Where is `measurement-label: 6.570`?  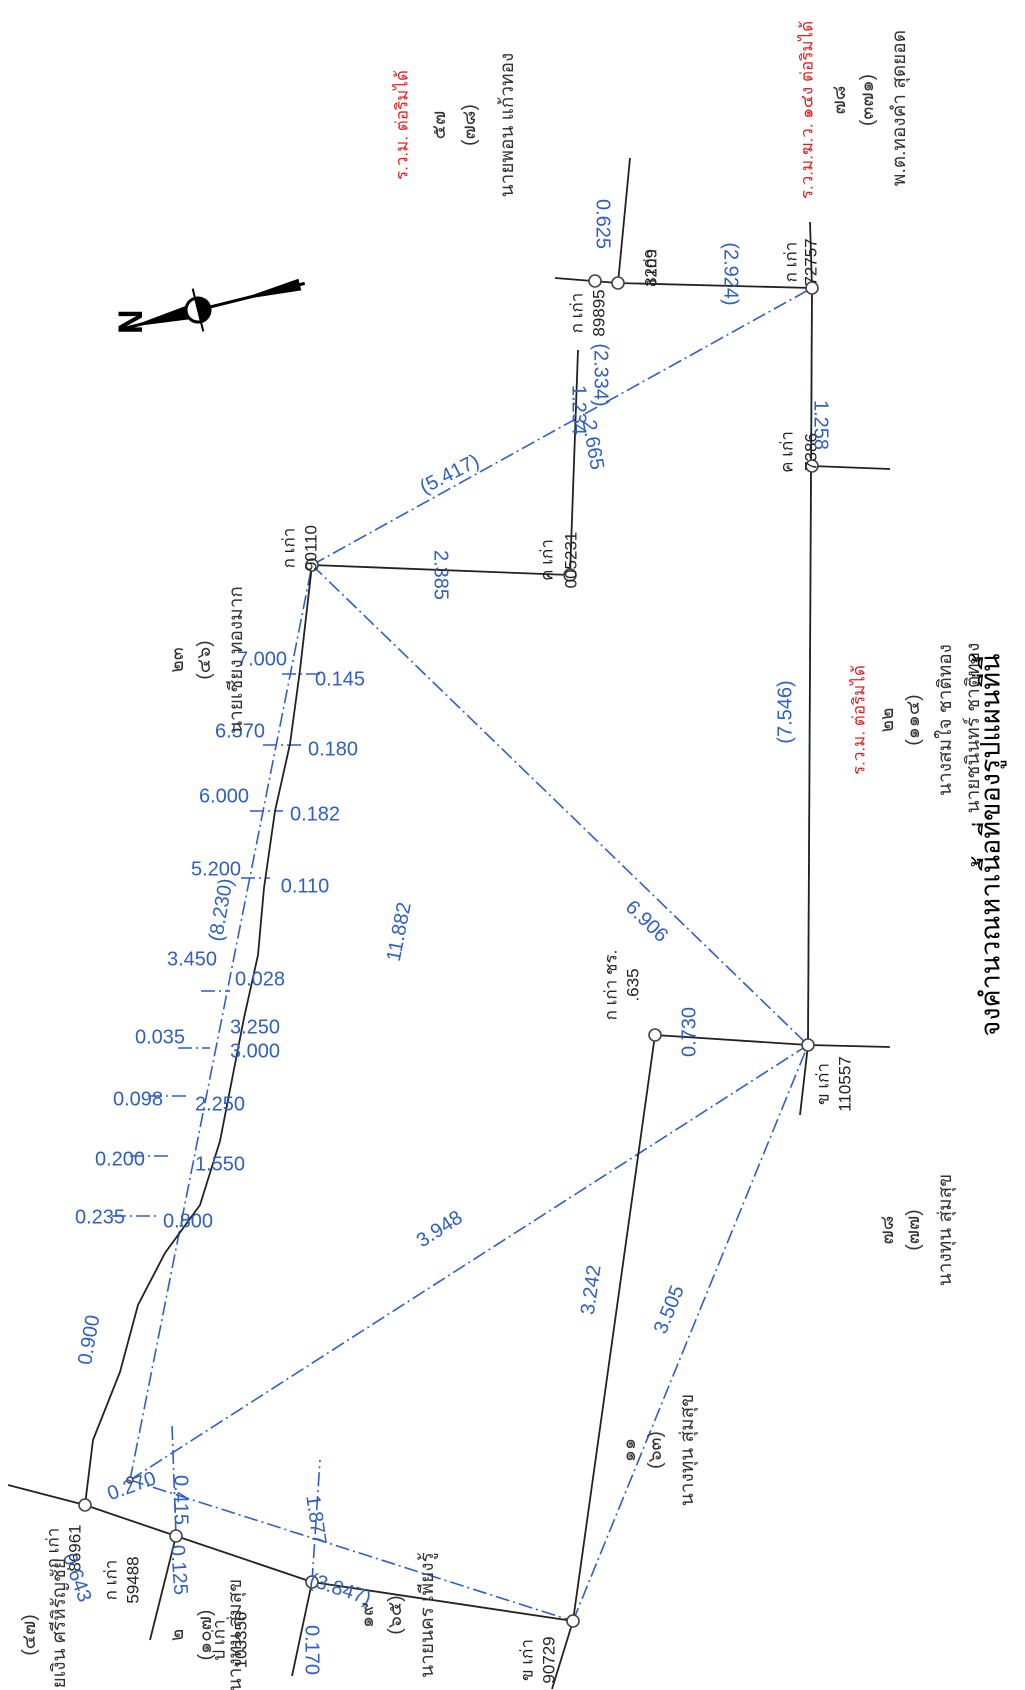 measurement-label: 6.570 is located at coordinates (240, 731).